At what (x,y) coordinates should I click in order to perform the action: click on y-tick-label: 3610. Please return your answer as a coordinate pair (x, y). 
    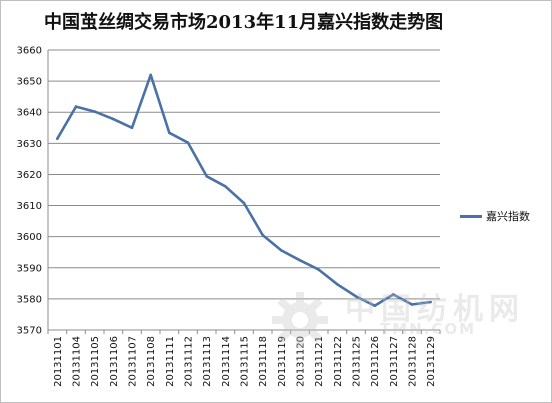
    Looking at the image, I should click on (29, 206).